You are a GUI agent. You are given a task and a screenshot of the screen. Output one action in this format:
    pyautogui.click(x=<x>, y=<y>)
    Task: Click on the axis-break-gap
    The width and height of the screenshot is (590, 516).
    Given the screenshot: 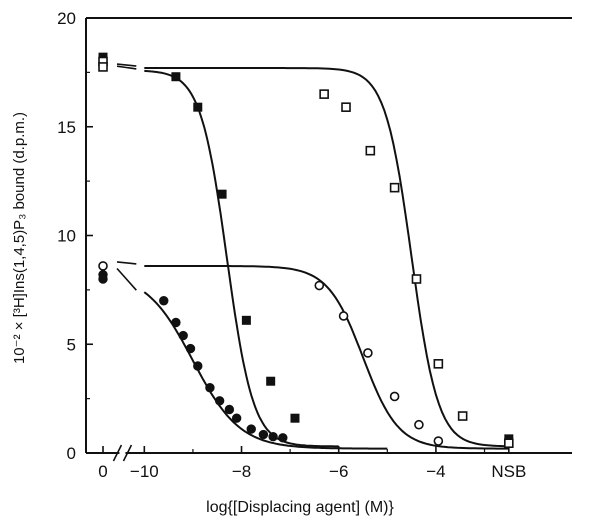 What is the action you would take?
    pyautogui.click(x=122, y=453)
    